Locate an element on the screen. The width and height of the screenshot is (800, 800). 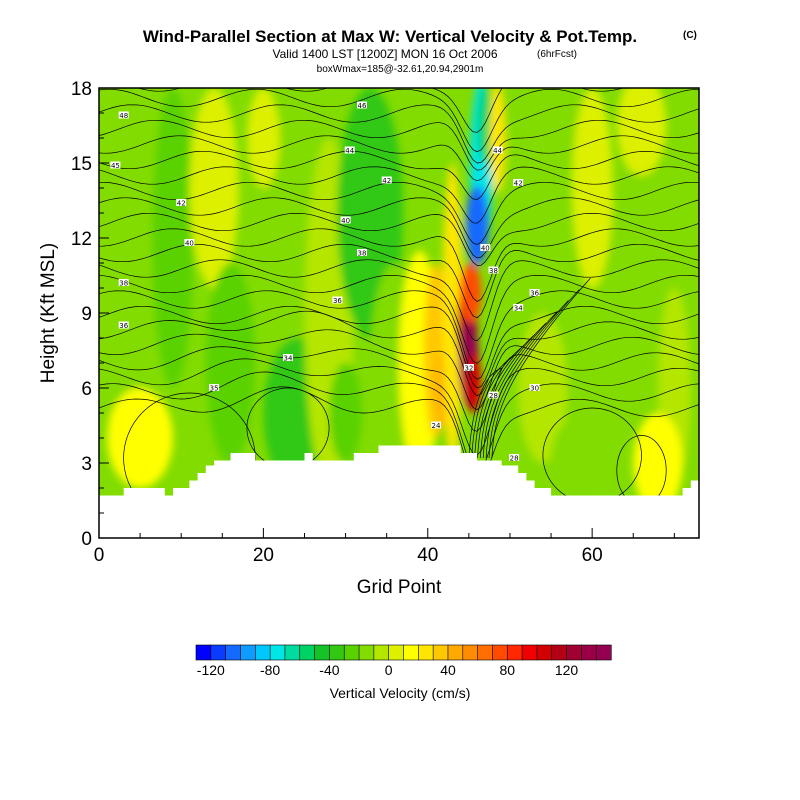
chart-subtitle-2: boxWmax=185@-32.61,20.94,2901m is located at coordinates (400, 69).